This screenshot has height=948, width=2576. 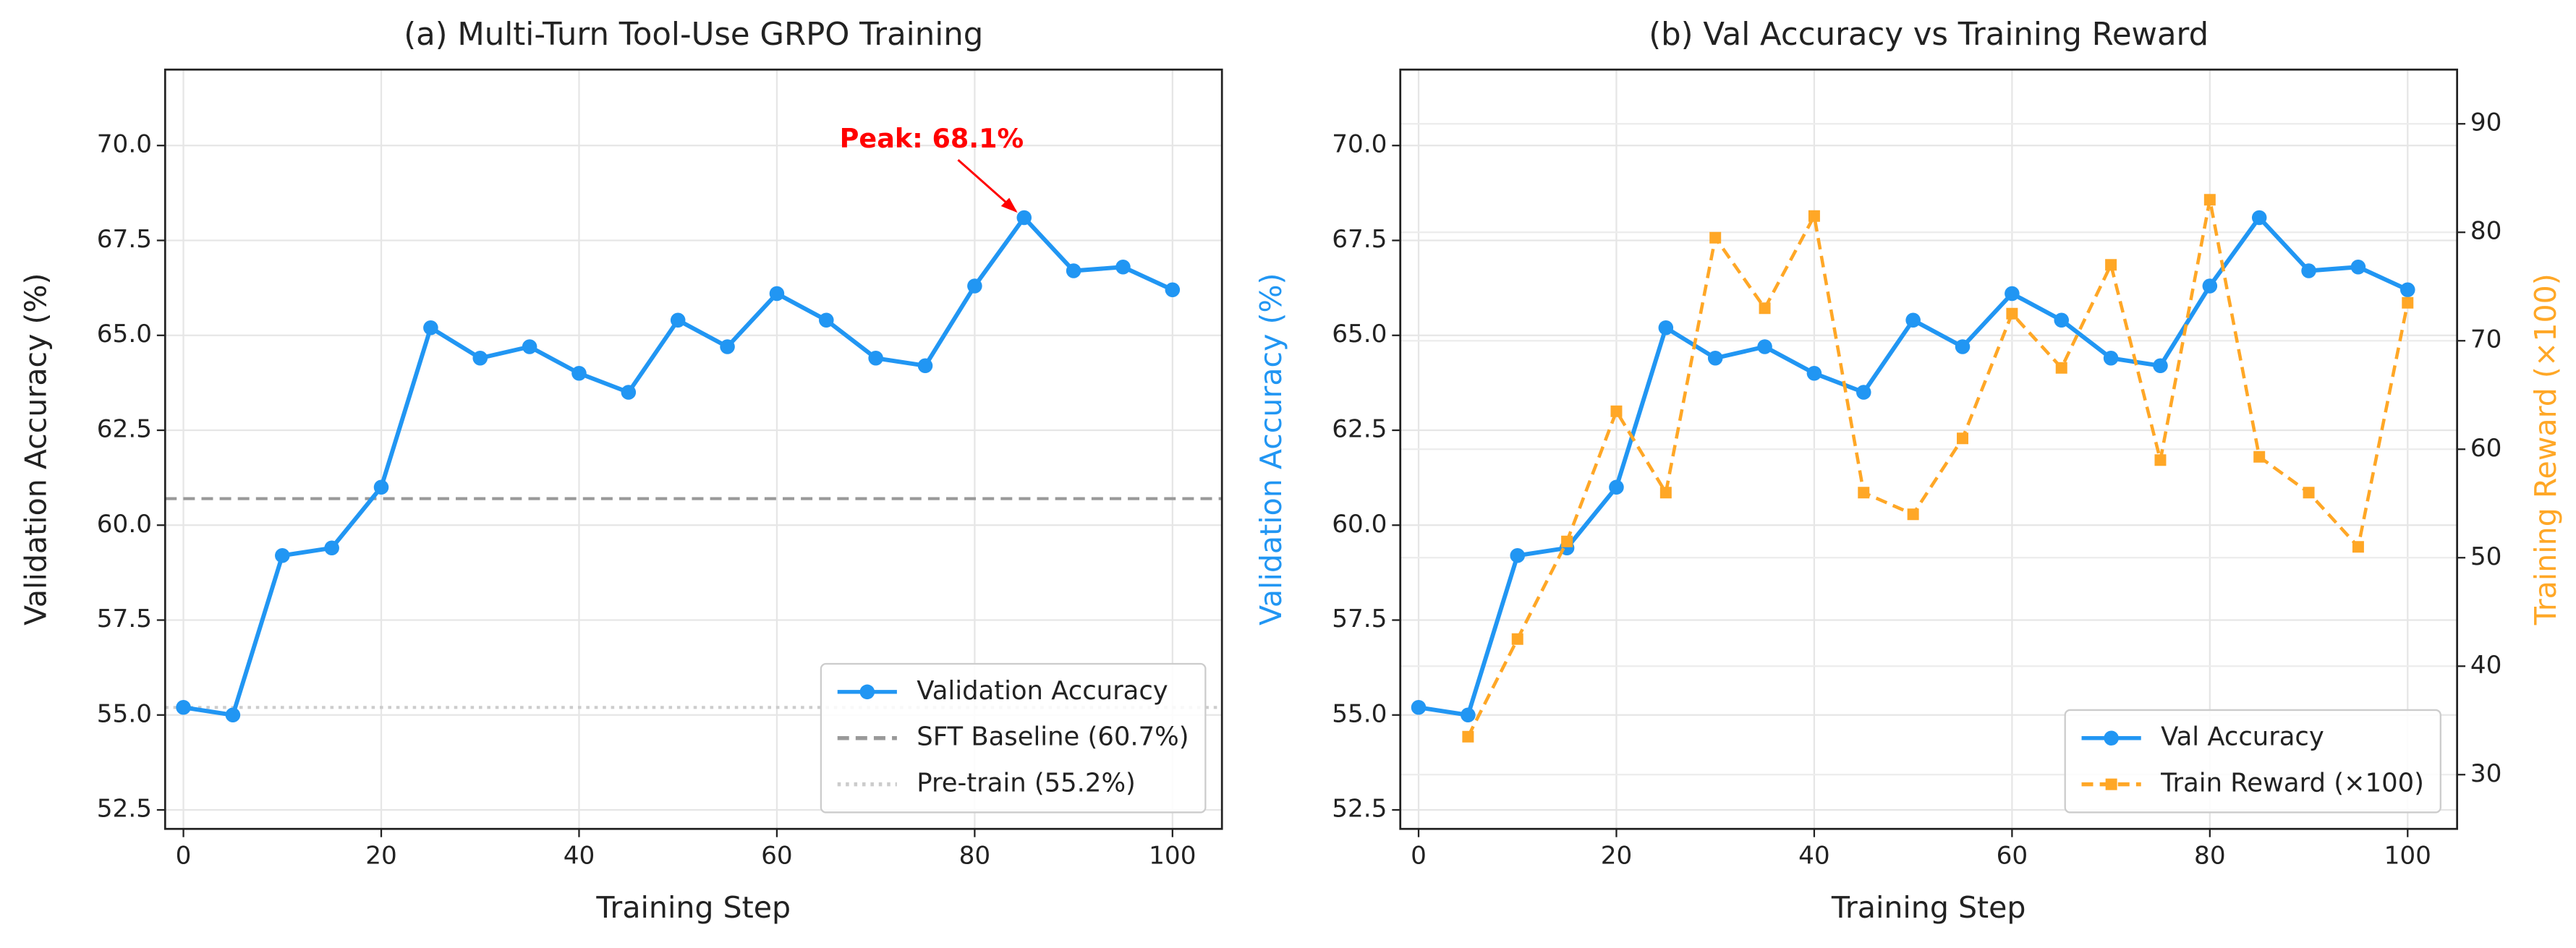 What do you see at coordinates (693, 907) in the screenshot?
I see `x-axis-label: Training Step` at bounding box center [693, 907].